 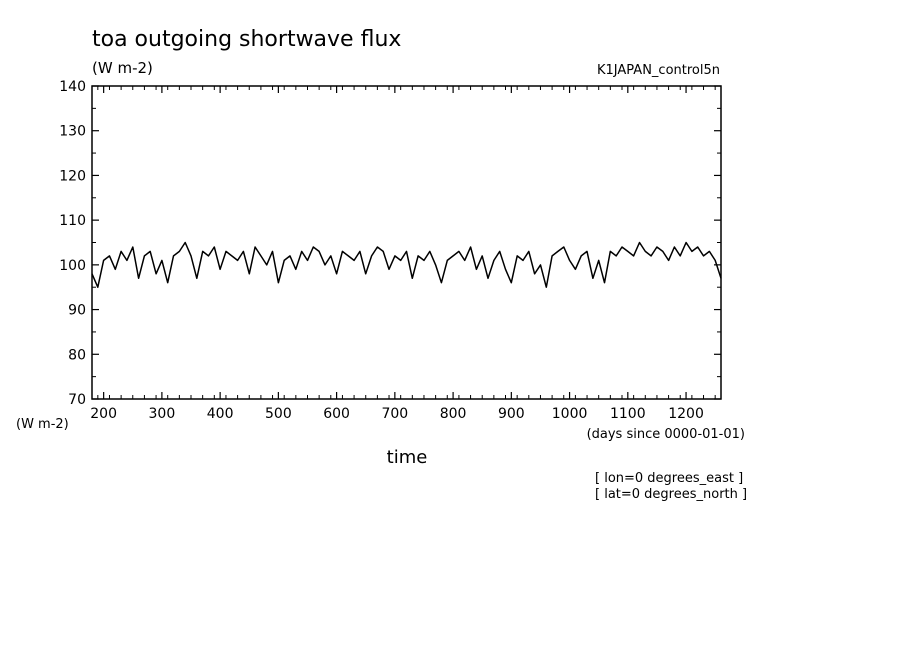 What do you see at coordinates (453, 414) in the screenshot?
I see `x-tick-label: 800` at bounding box center [453, 414].